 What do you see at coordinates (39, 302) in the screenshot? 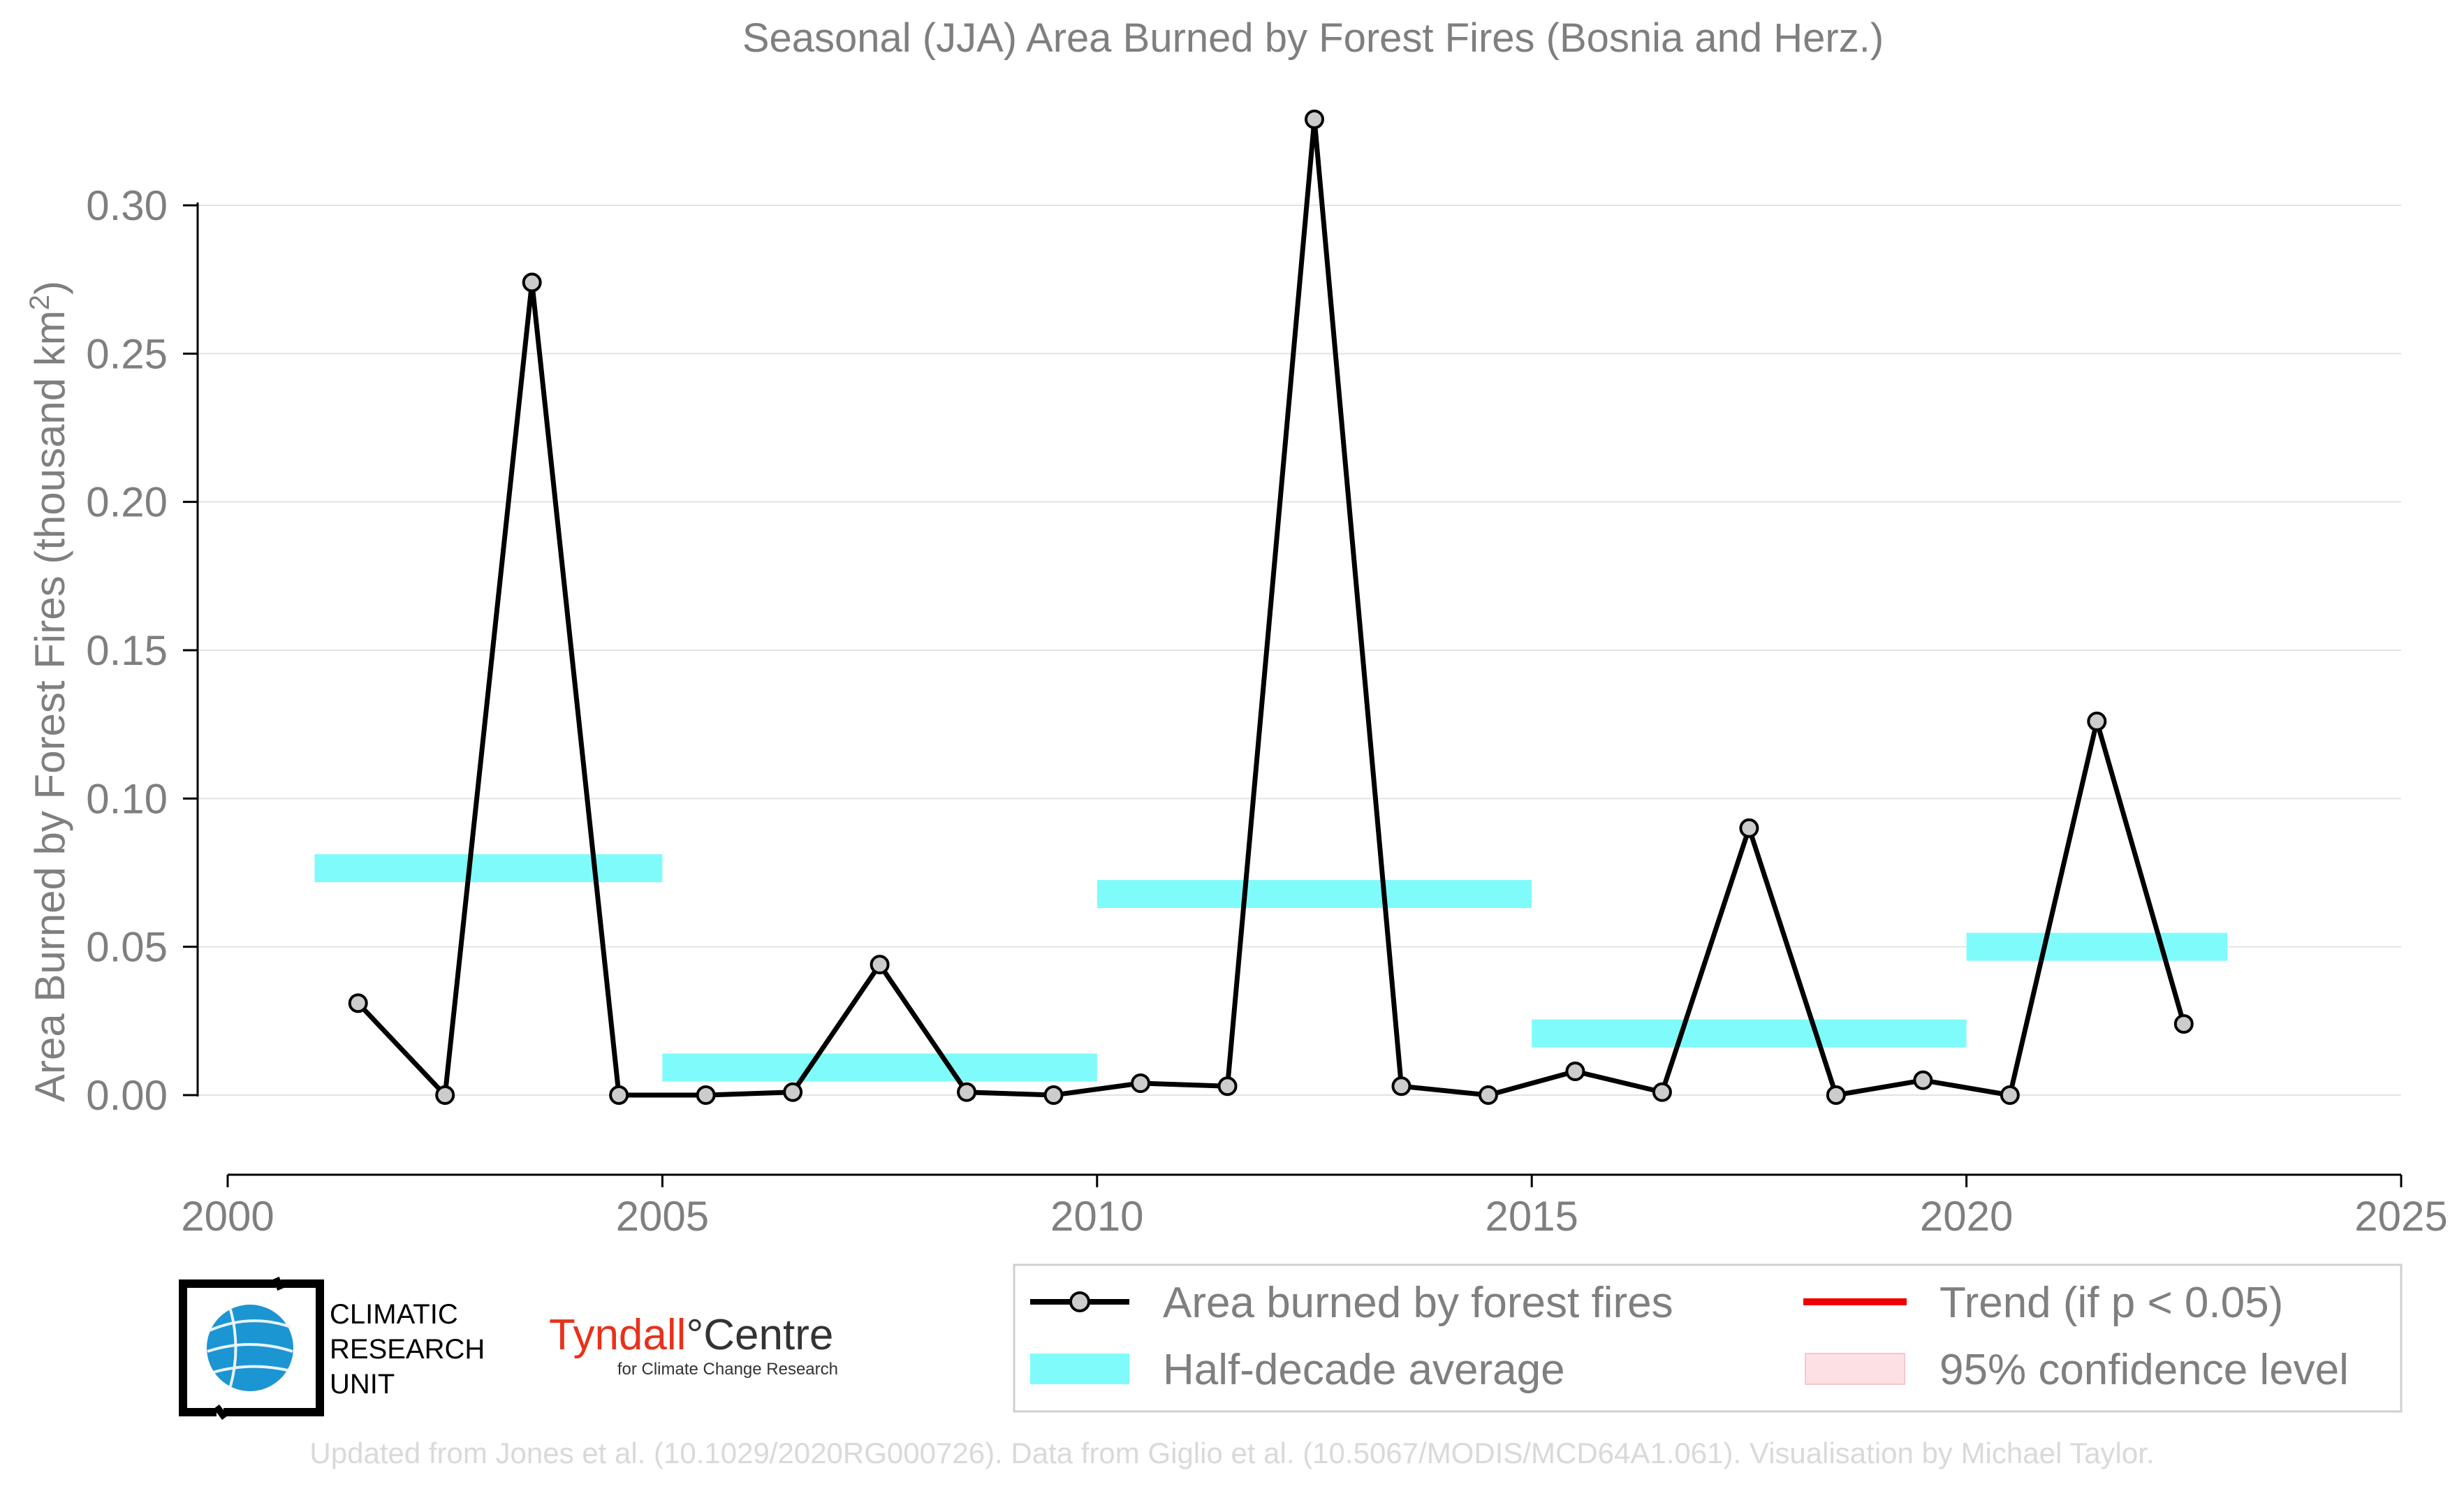
I see `y-axis-label-superscript: 2` at bounding box center [39, 302].